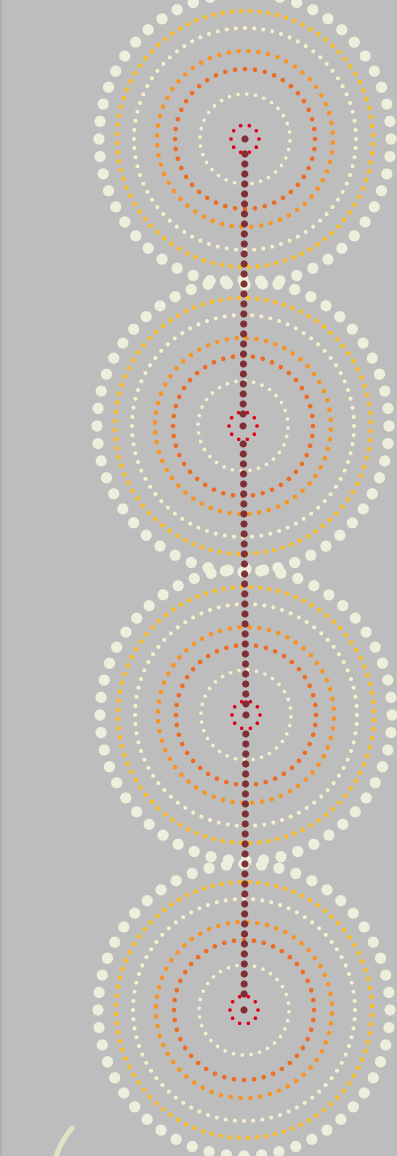 This screenshot has width=397, height=1156. I want to click on connector-dots-layer, so click(244, 574).